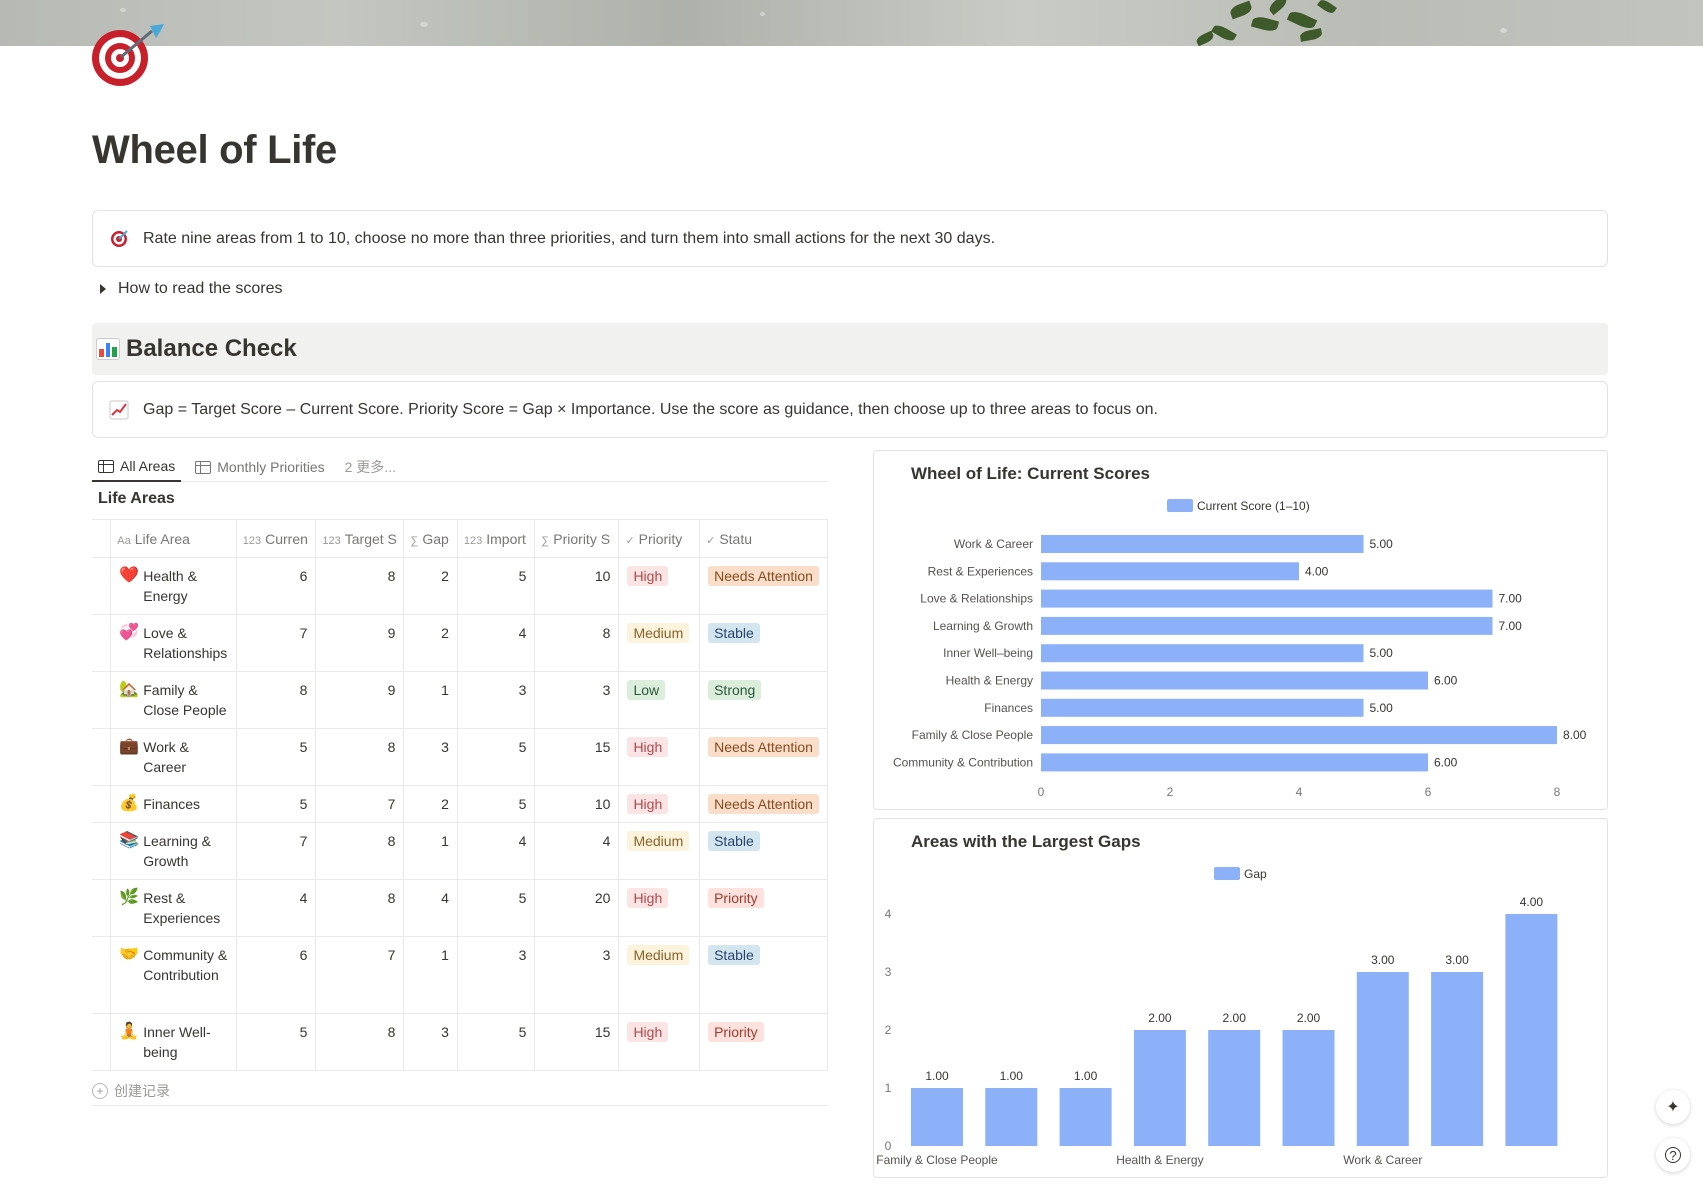  What do you see at coordinates (496, 538) in the screenshot?
I see `column-header: 123 Import` at bounding box center [496, 538].